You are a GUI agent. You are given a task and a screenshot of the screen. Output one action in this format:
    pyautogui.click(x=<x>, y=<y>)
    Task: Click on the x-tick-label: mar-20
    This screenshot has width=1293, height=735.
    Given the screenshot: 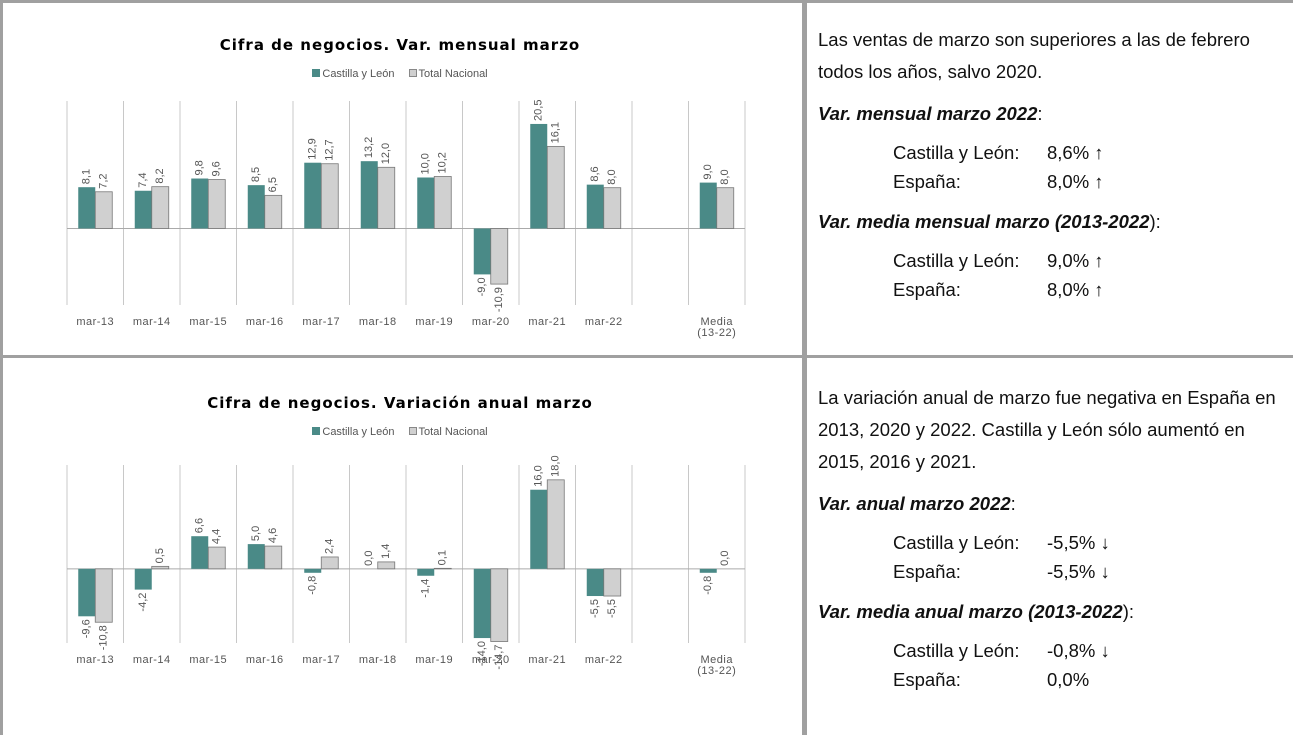 What is the action you would take?
    pyautogui.click(x=490, y=322)
    